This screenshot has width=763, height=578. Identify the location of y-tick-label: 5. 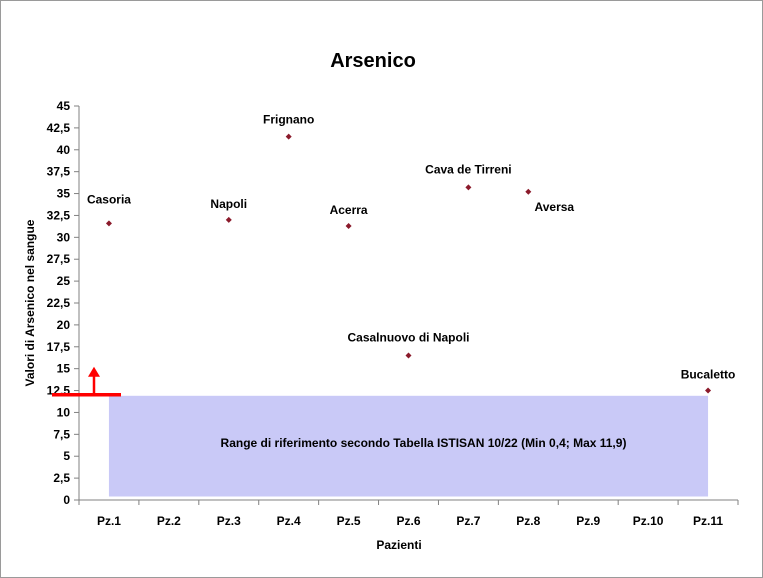
(66, 456).